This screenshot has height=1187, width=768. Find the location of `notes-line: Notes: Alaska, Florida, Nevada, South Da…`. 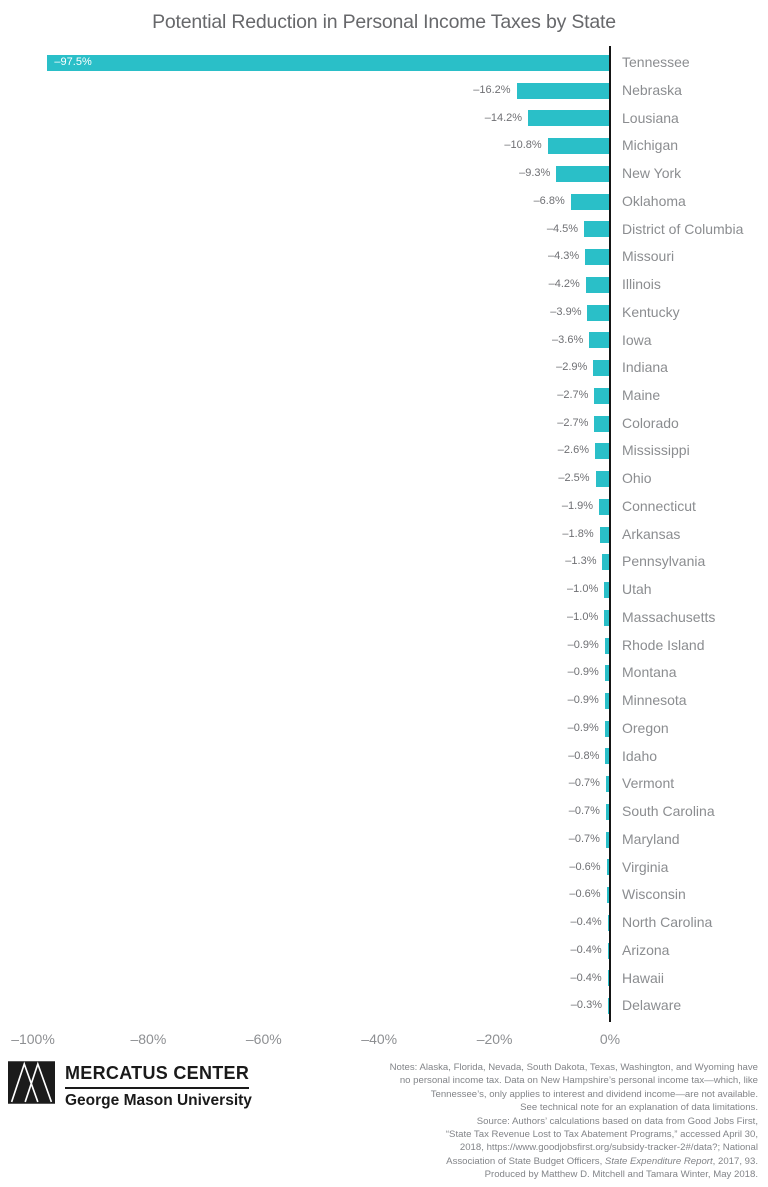

notes-line: Notes: Alaska, Florida, Nevada, South Da… is located at coordinates (573, 1067).